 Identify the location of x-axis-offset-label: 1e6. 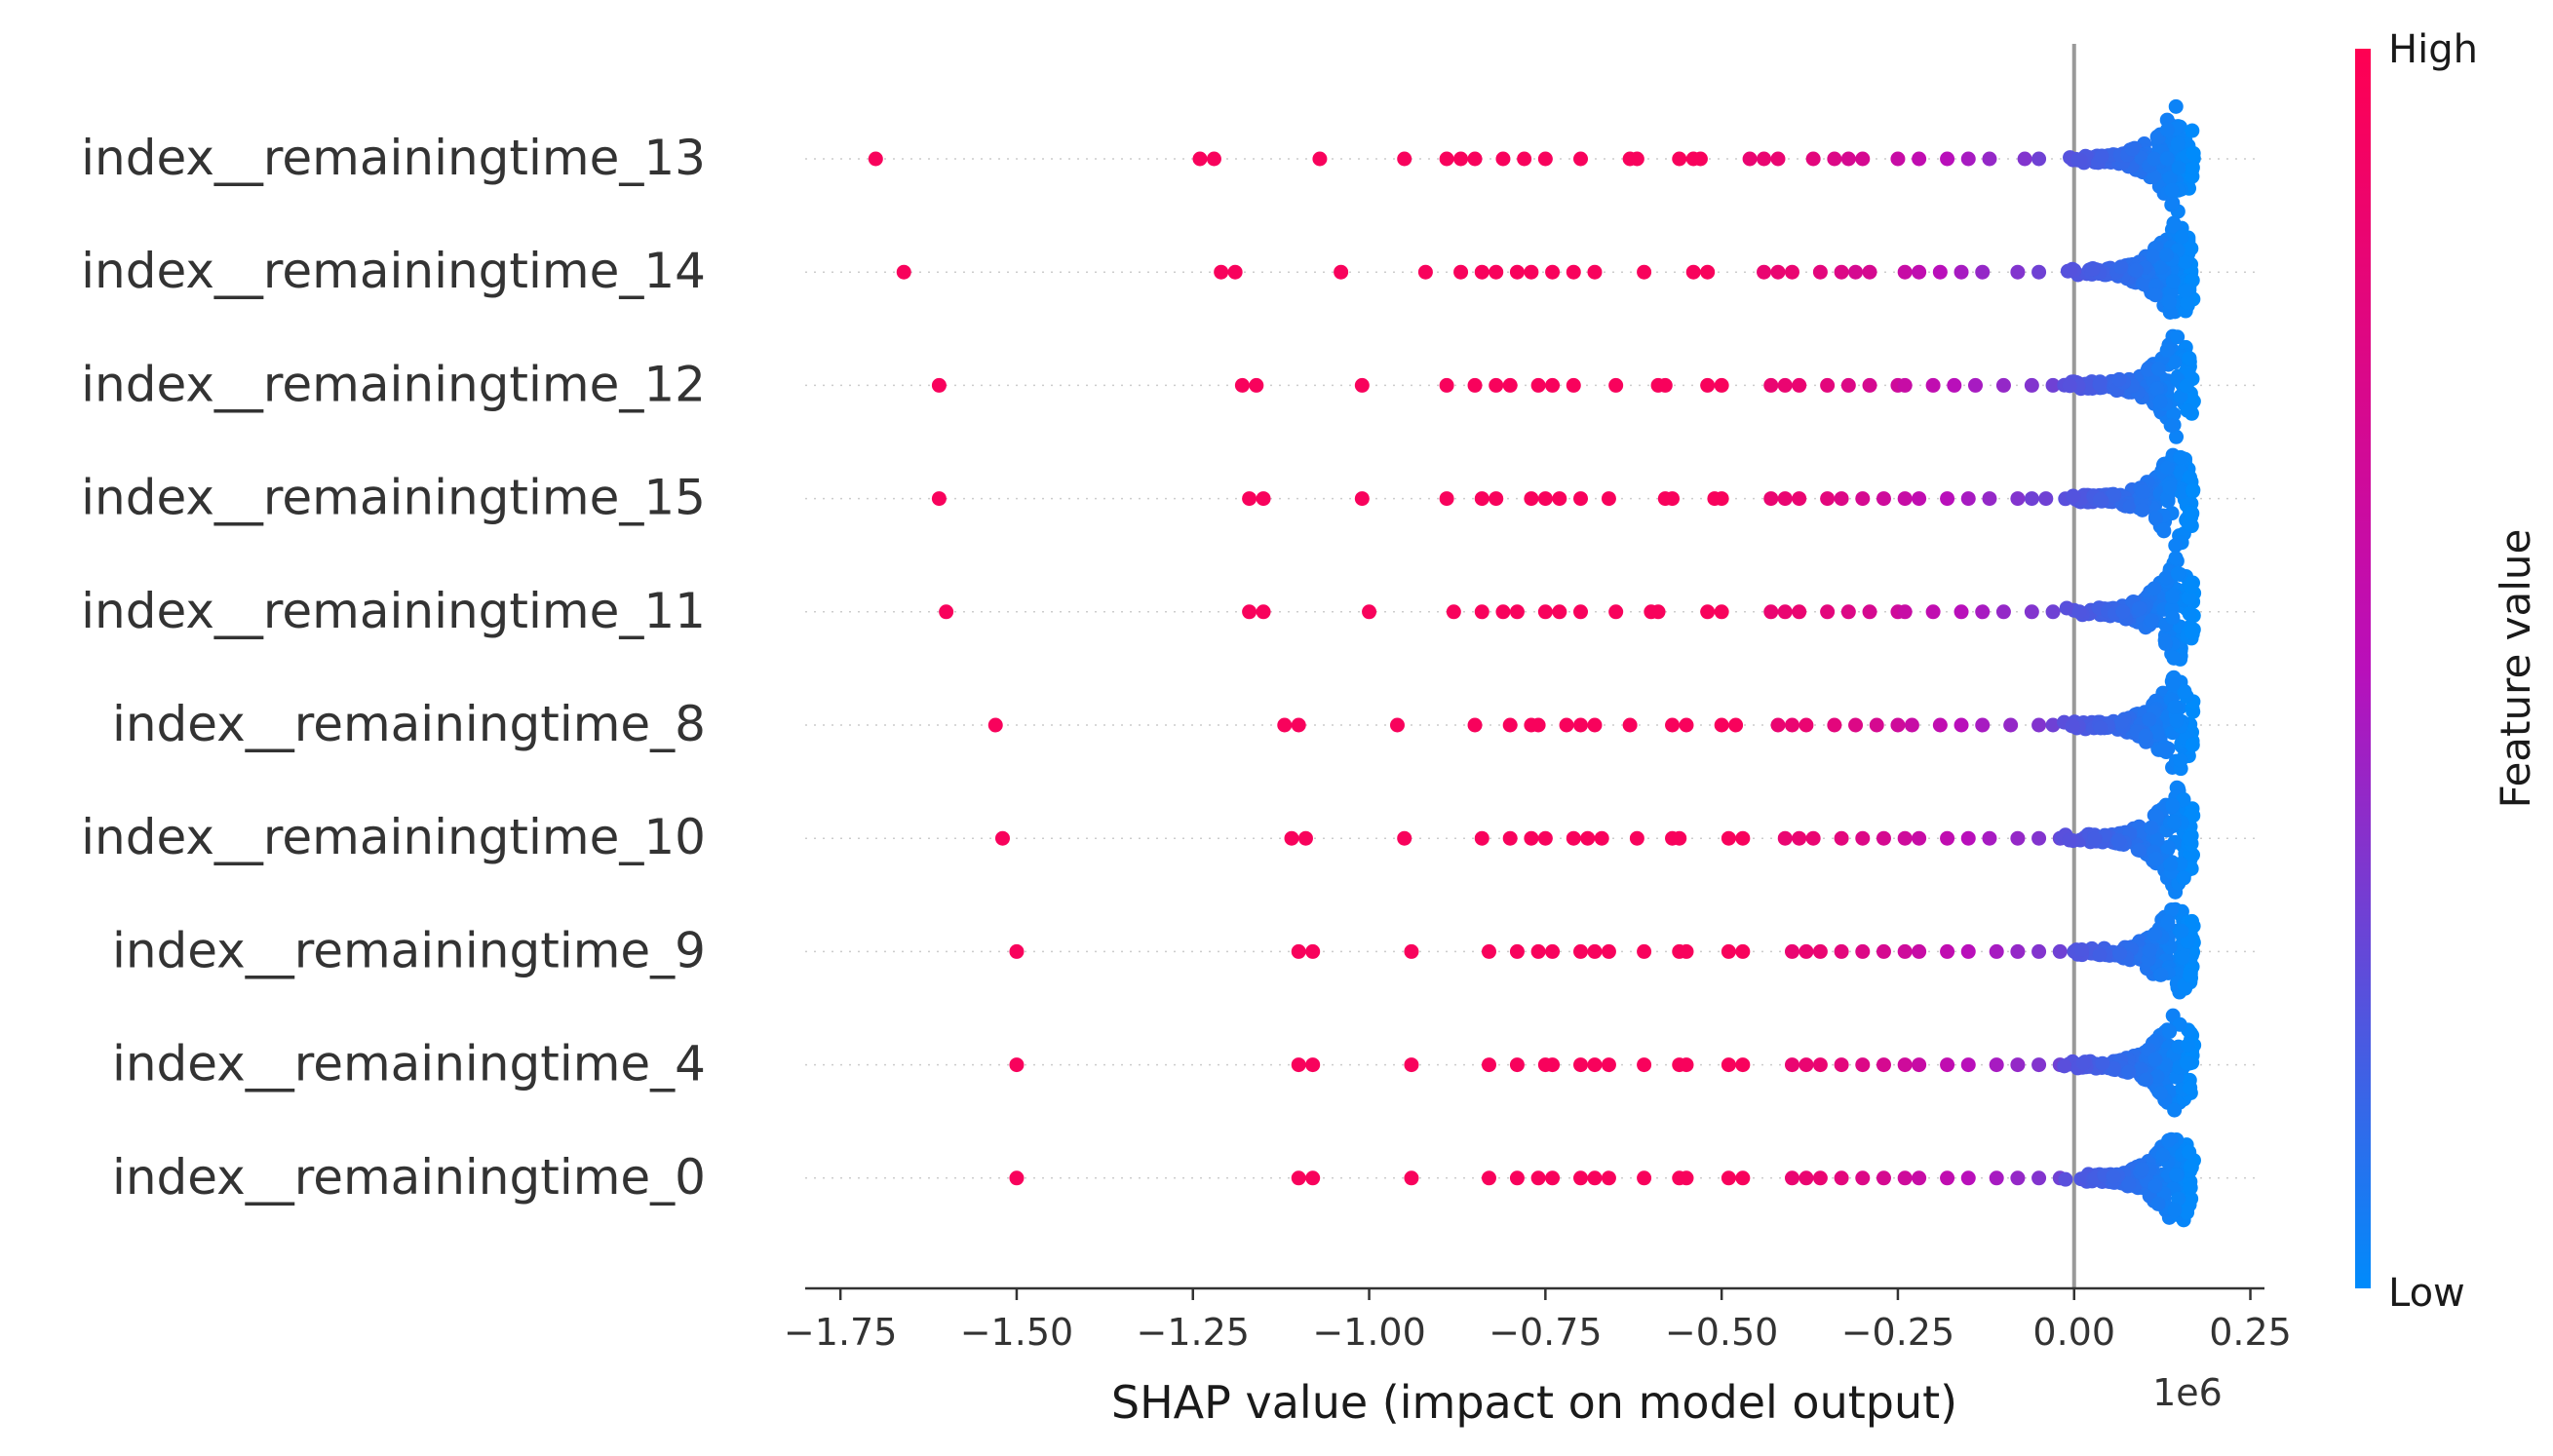
(2187, 1392).